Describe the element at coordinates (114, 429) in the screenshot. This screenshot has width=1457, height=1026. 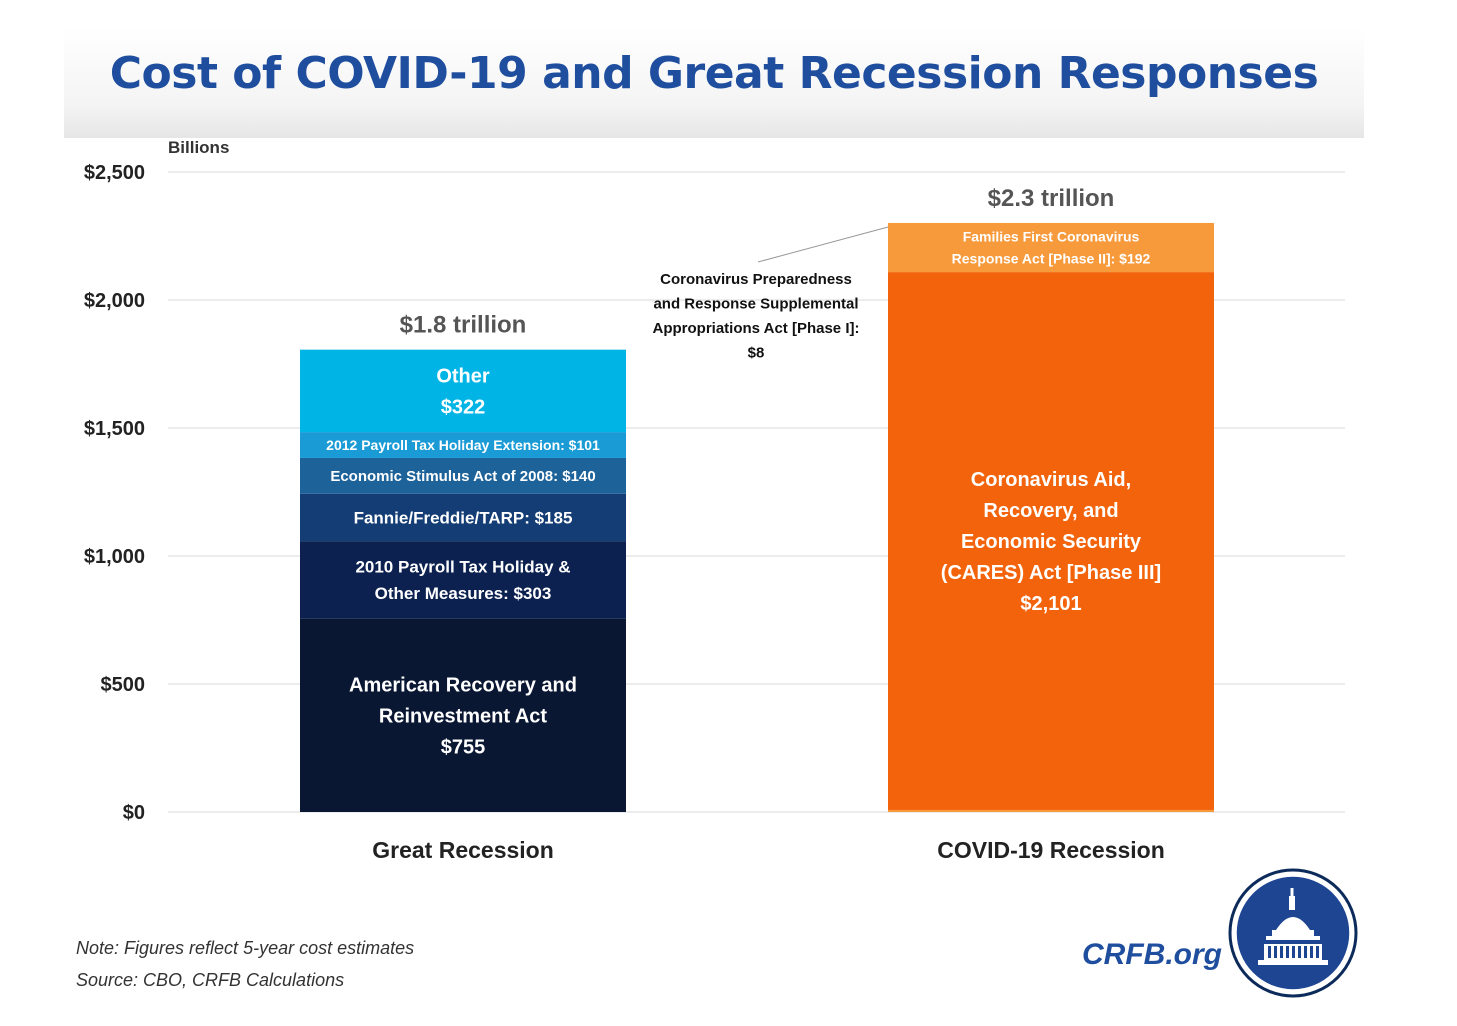
I see `y-tick-label: $1,500` at that location.